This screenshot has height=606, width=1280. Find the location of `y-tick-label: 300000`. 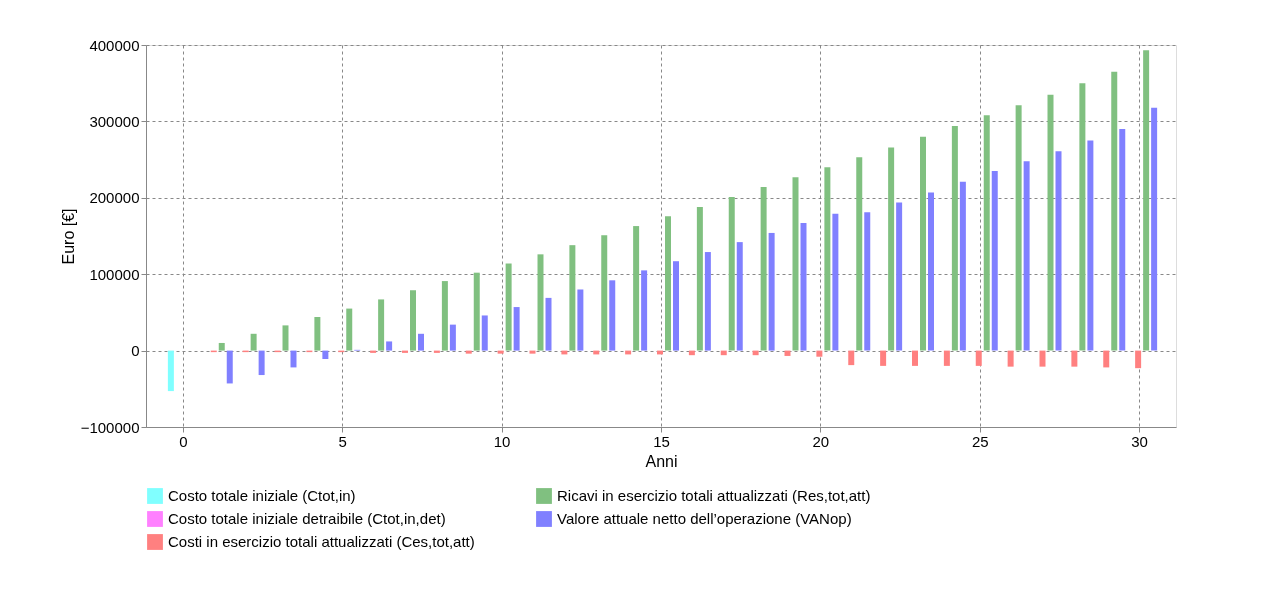

y-tick-label: 300000 is located at coordinates (114, 121).